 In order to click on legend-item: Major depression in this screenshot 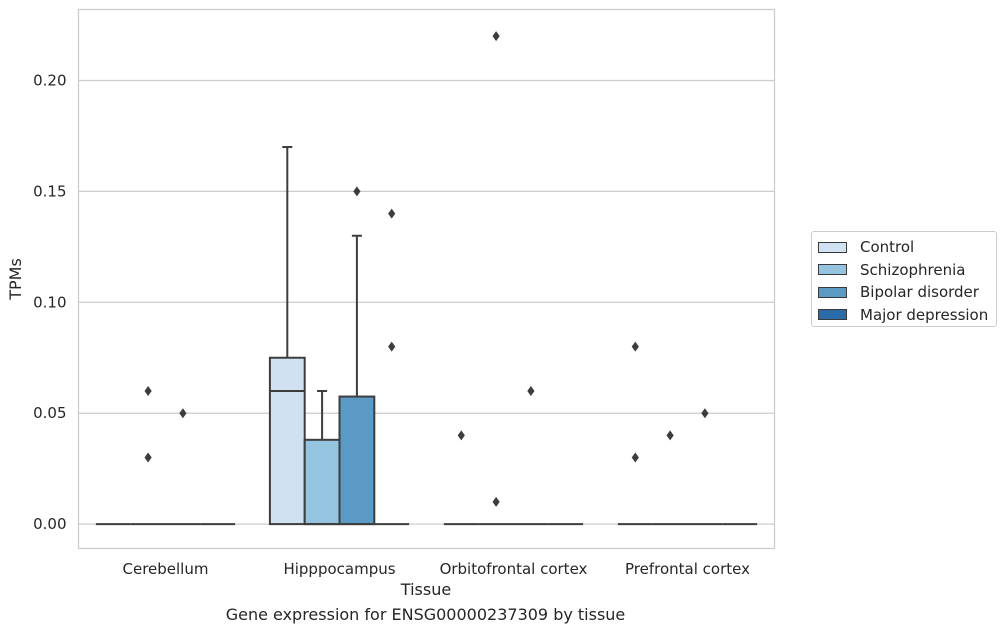, I will do `click(907, 315)`.